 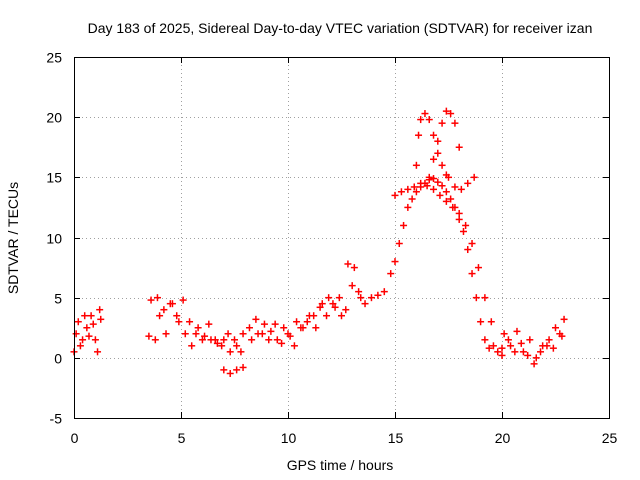 What do you see at coordinates (13, 238) in the screenshot?
I see `y-axis-label: SDTVAR / TECUs` at bounding box center [13, 238].